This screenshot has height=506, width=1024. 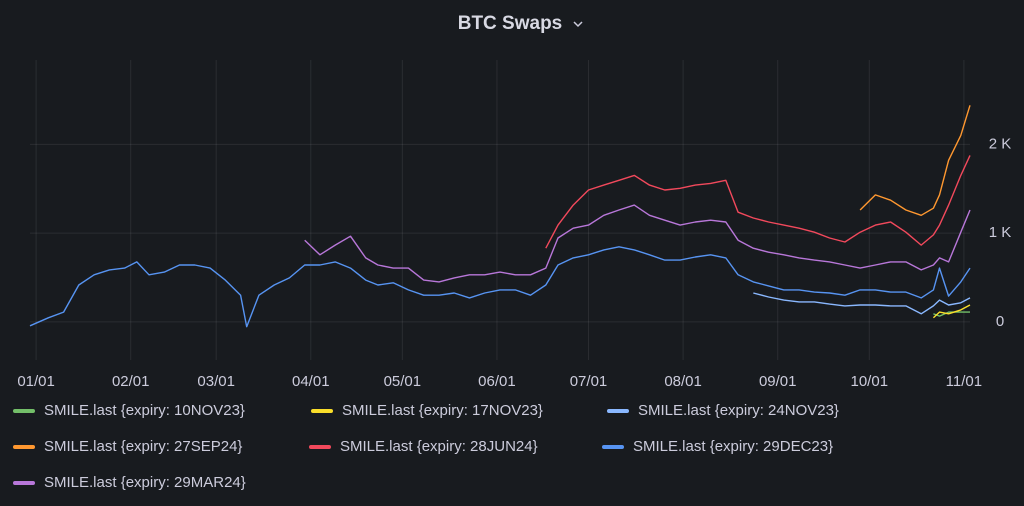 I want to click on legend-label: SMILE.last {expiry: 29MAR24}, so click(x=145, y=482).